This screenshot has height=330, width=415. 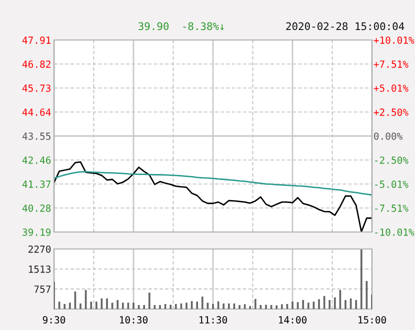 What do you see at coordinates (36, 64) in the screenshot?
I see `y-tick-label: 46.82` at bounding box center [36, 64].